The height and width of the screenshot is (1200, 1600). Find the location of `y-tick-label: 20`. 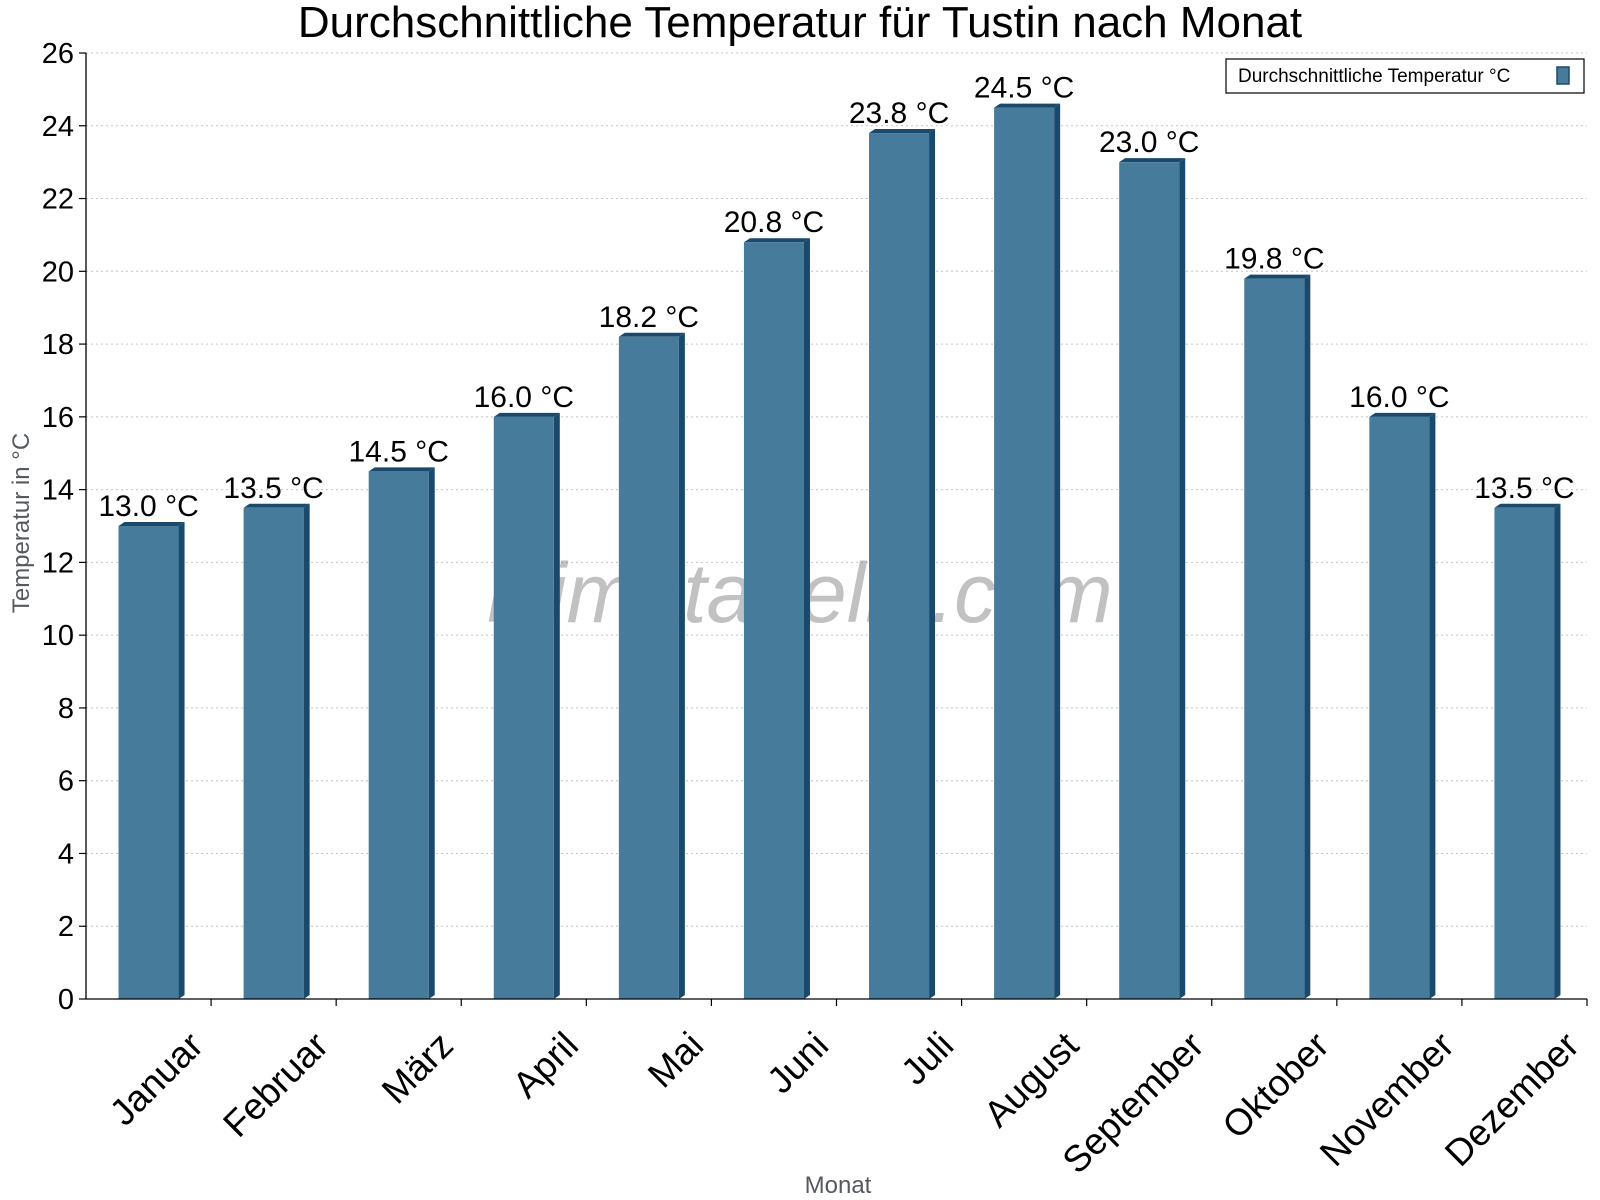

y-tick-label: 20 is located at coordinates (58, 272).